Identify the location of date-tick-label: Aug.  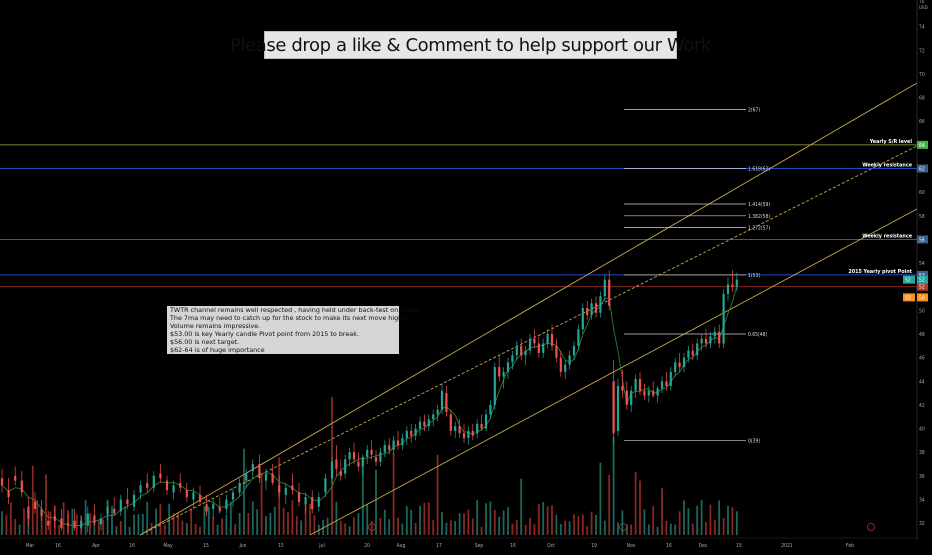
(401, 546).